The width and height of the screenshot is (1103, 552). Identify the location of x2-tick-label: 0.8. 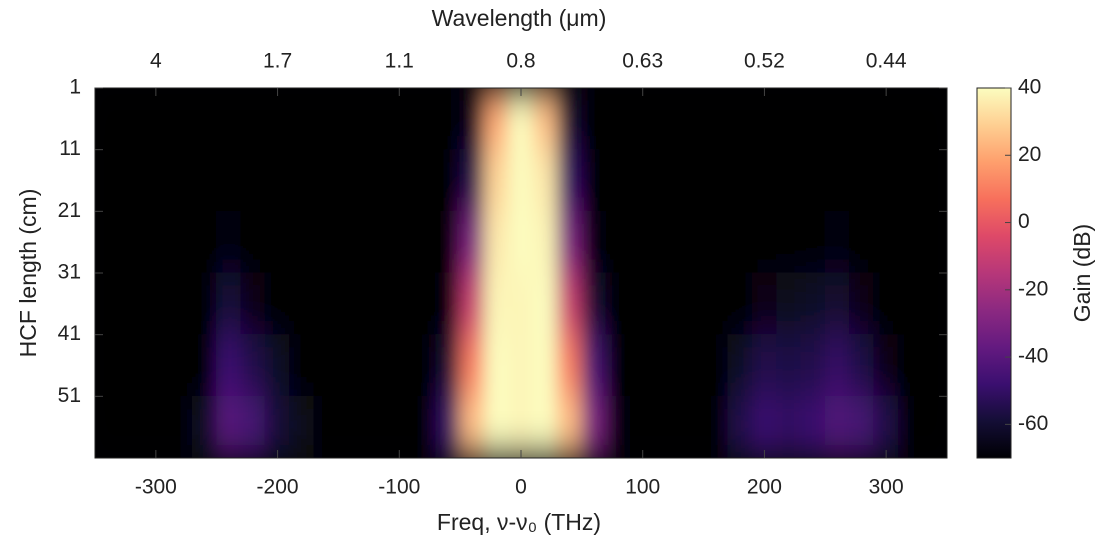
(520, 61).